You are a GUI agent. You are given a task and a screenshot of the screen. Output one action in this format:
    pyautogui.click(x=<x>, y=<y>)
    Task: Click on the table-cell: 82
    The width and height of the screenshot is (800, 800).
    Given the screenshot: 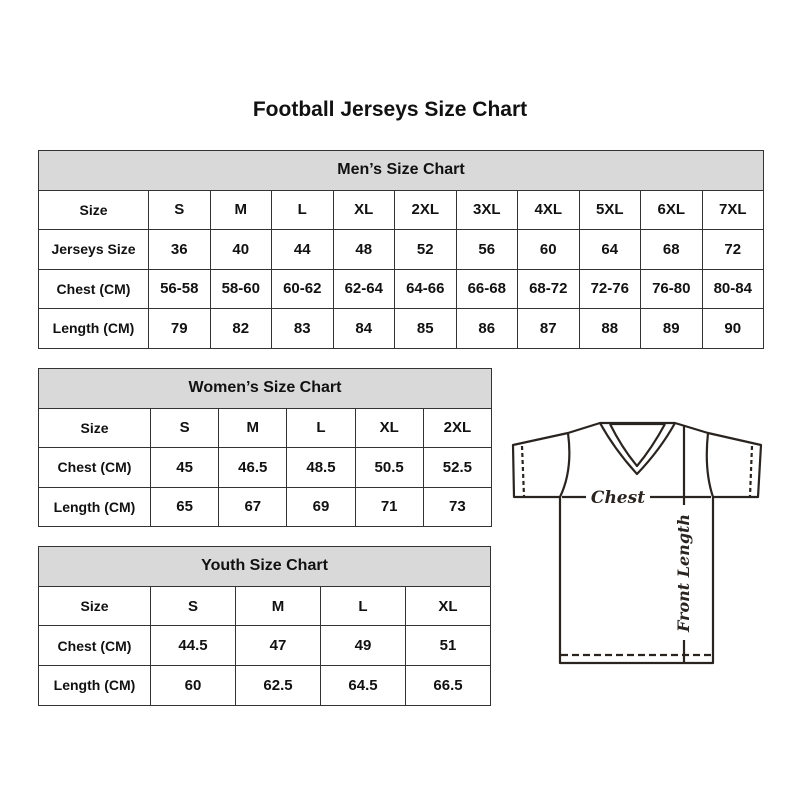 What is the action you would take?
    pyautogui.click(x=240, y=328)
    